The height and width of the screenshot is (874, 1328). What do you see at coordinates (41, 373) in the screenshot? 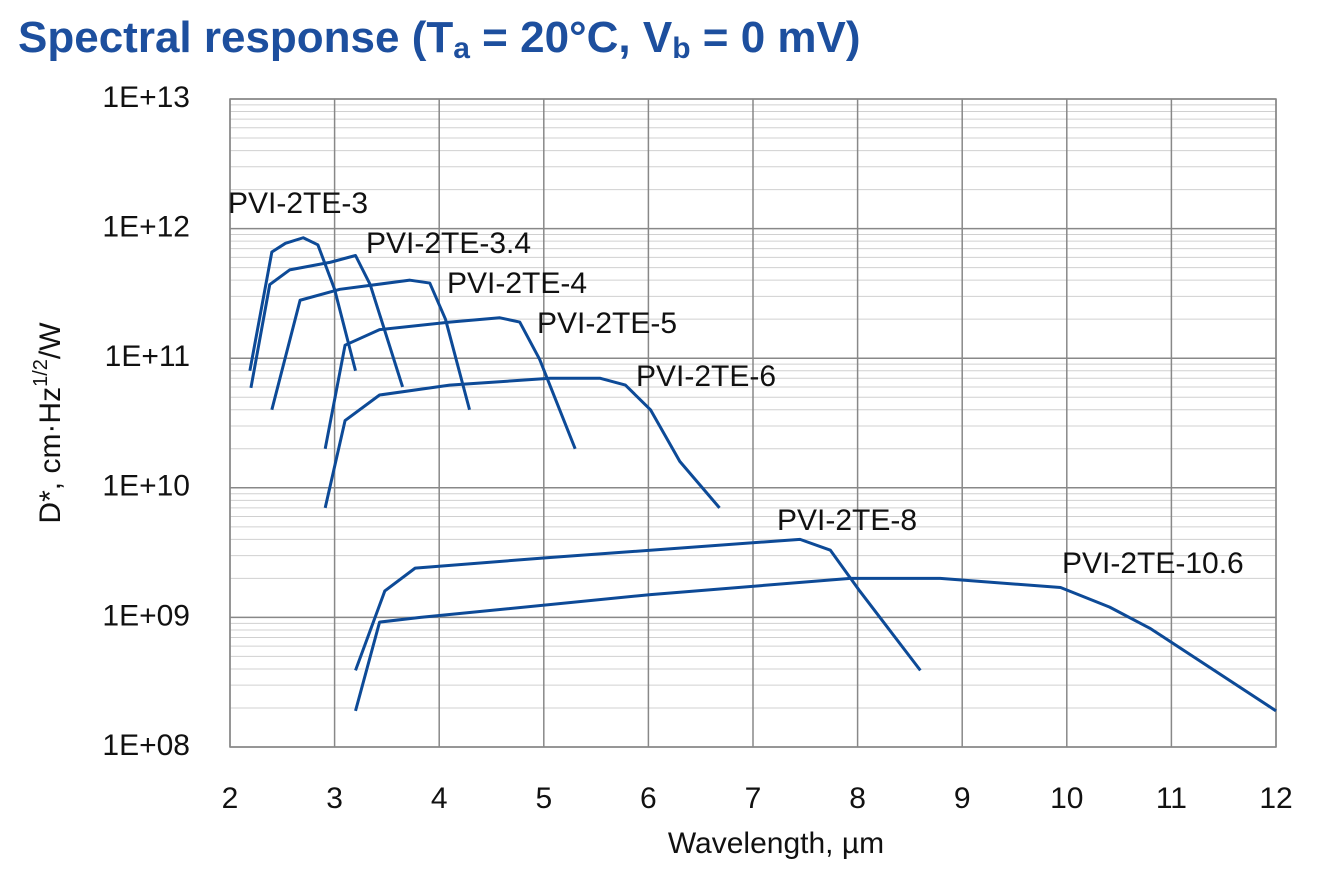
I see `y-label-superscript: 1/2` at bounding box center [41, 373].